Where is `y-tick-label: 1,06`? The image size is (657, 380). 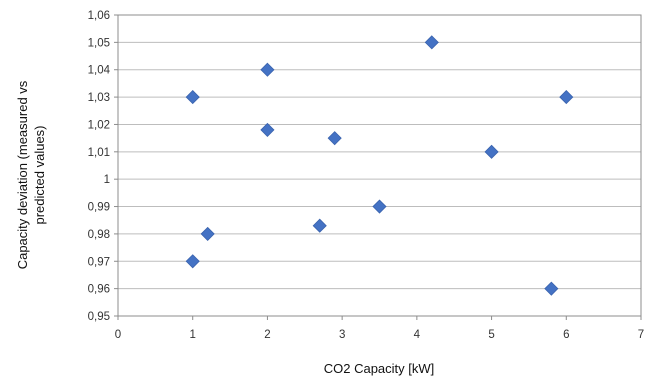
y-tick-label: 1,06 is located at coordinates (99, 16).